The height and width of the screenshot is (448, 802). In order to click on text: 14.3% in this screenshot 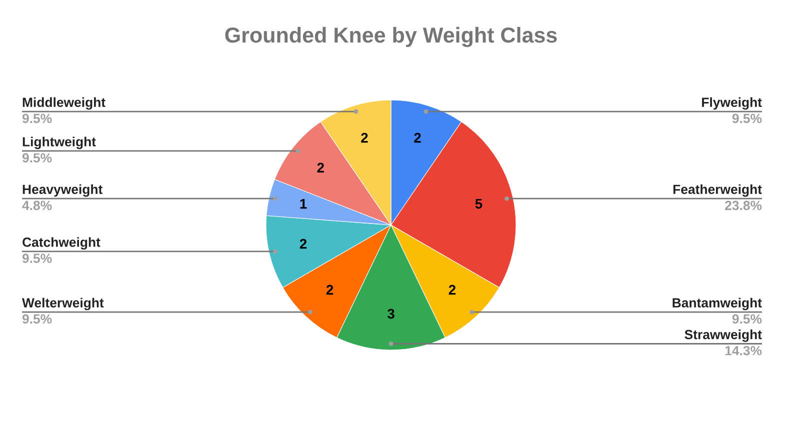, I will do `click(743, 351)`.